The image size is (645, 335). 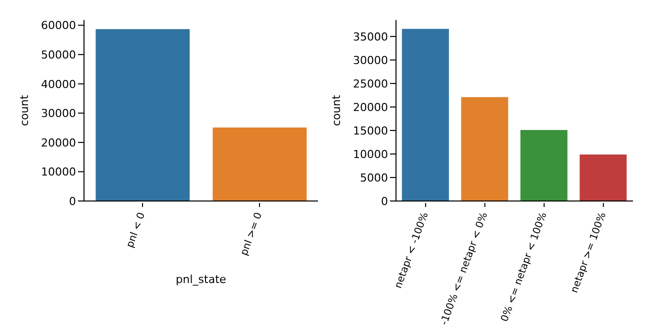 What do you see at coordinates (136, 230) in the screenshot?
I see `x-tick-label: pnl < 0` at bounding box center [136, 230].